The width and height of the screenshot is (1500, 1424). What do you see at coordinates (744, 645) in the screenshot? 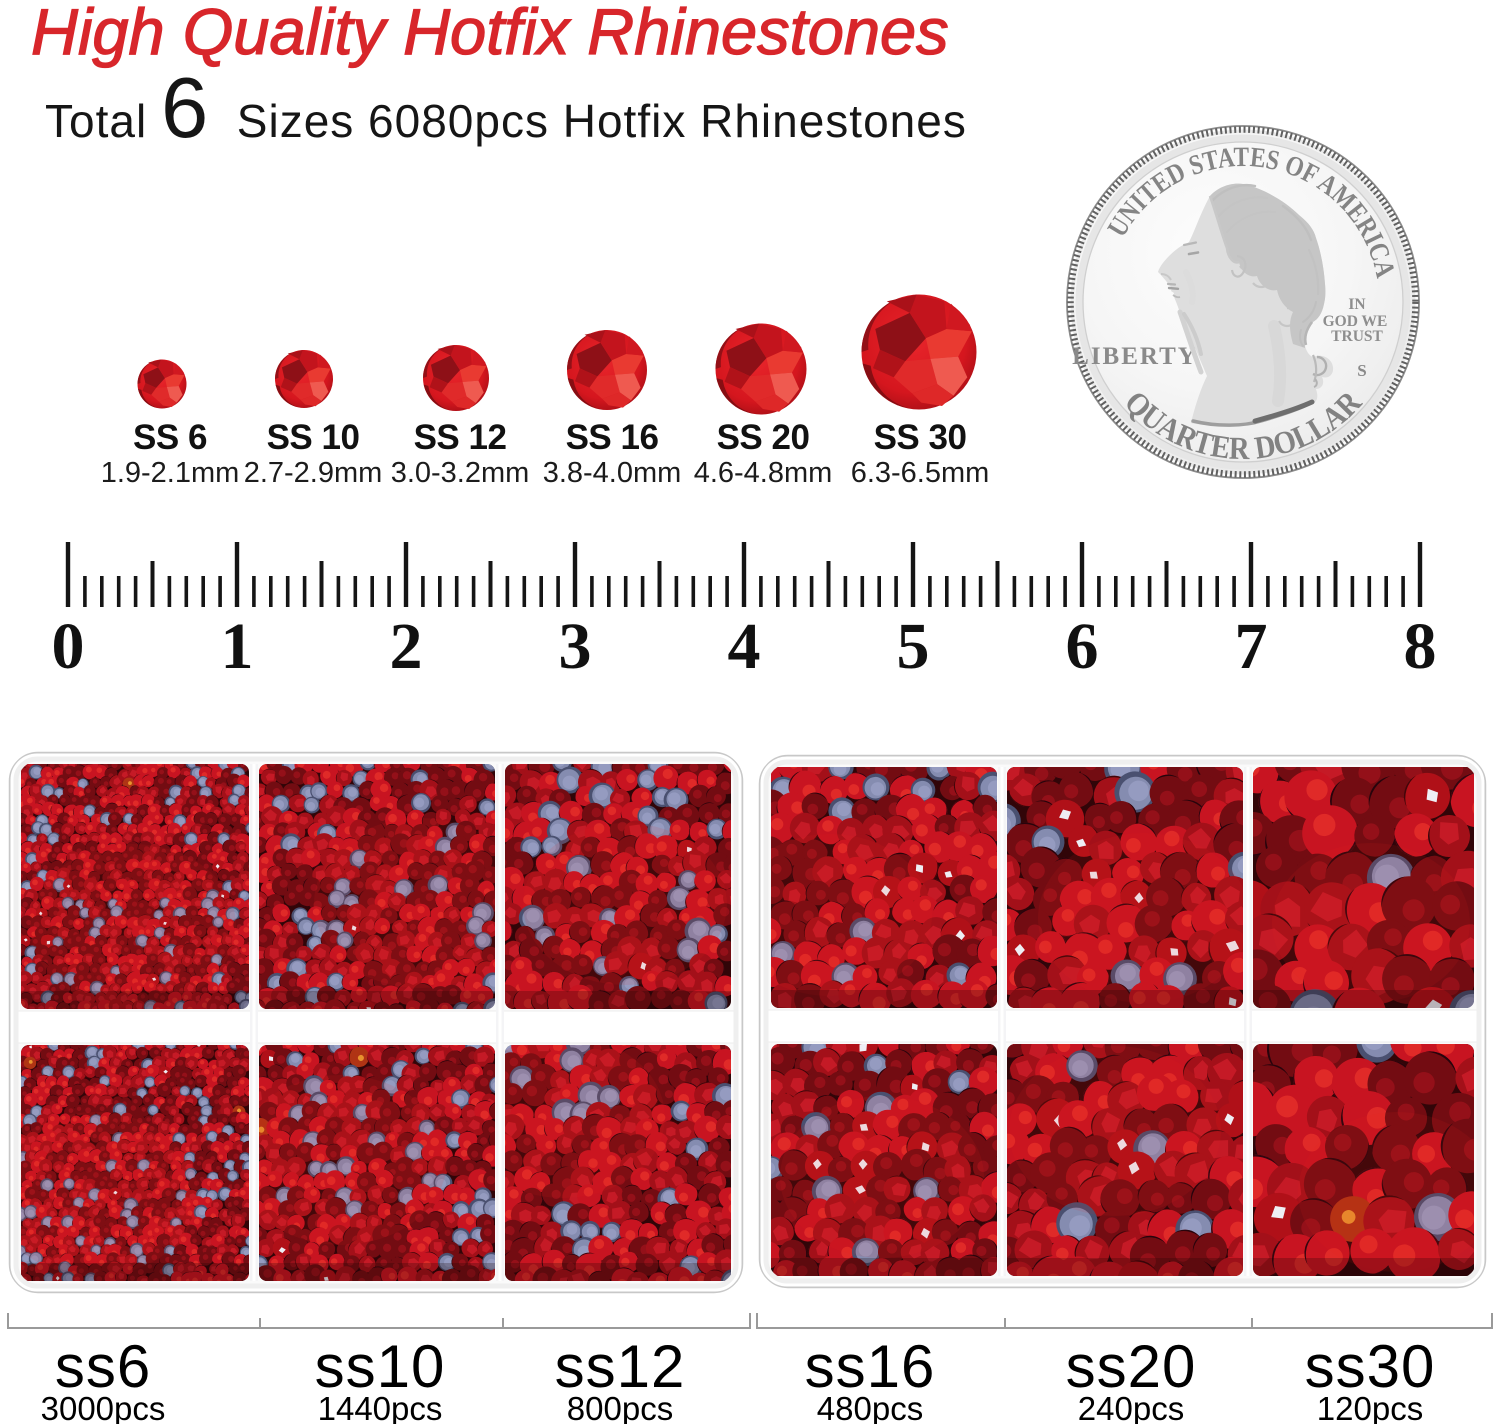
I see `svg-text: 4` at bounding box center [744, 645].